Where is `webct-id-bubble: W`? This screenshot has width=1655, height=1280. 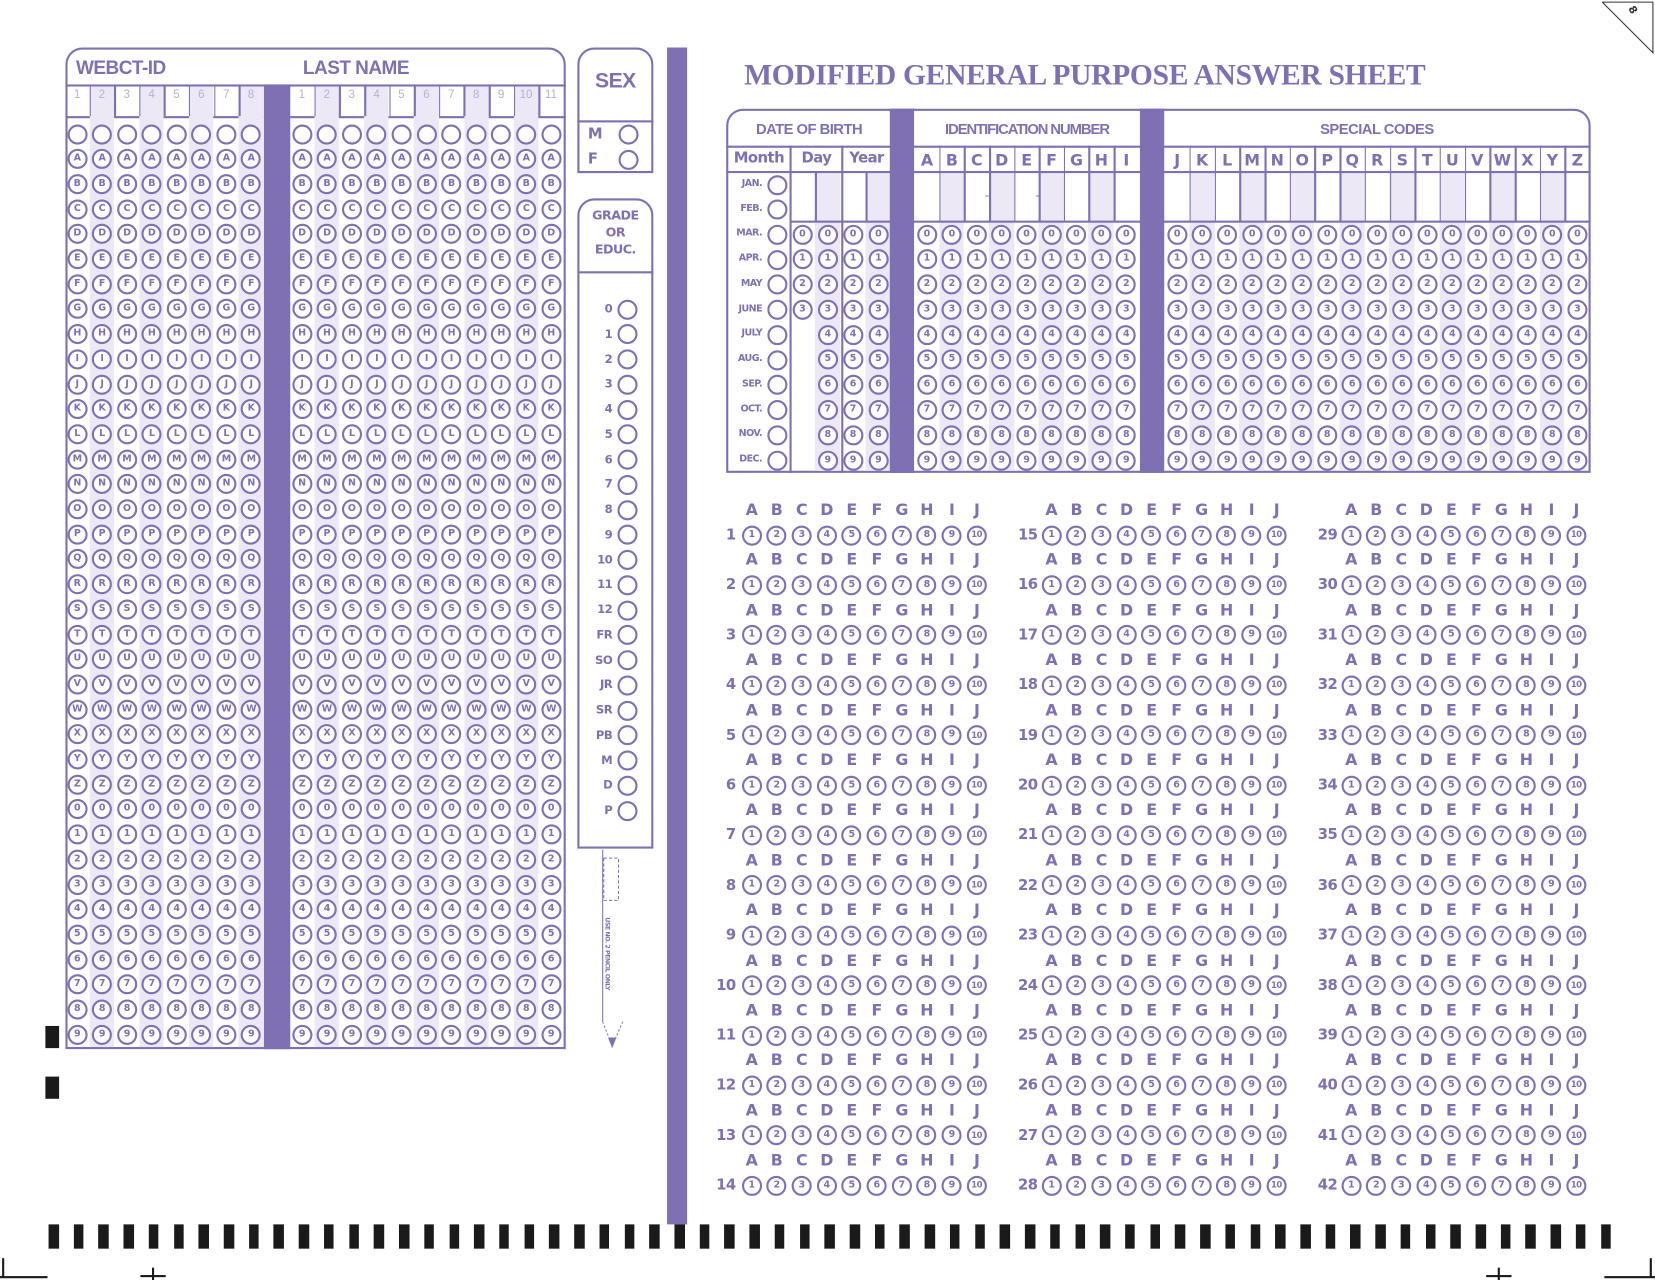 webct-id-bubble: W is located at coordinates (151, 709).